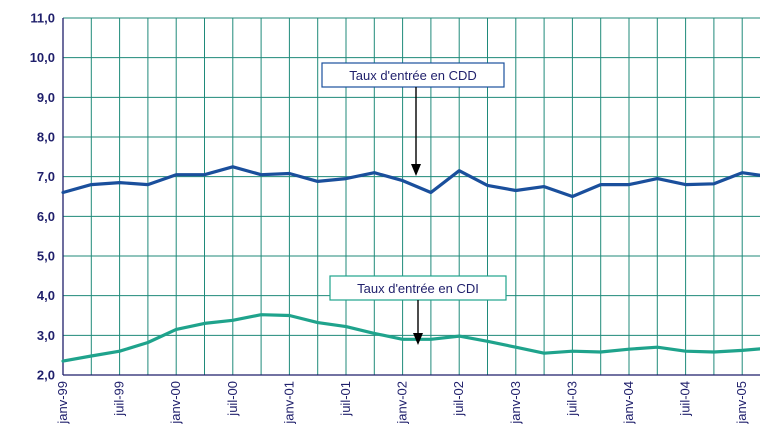 This screenshot has height=448, width=760. I want to click on y-axis-tick-labels: 2,0 3,0 4,0 5,0 6,0 7,0 8,0 9,0 10,0 11,0, so click(42, 197).